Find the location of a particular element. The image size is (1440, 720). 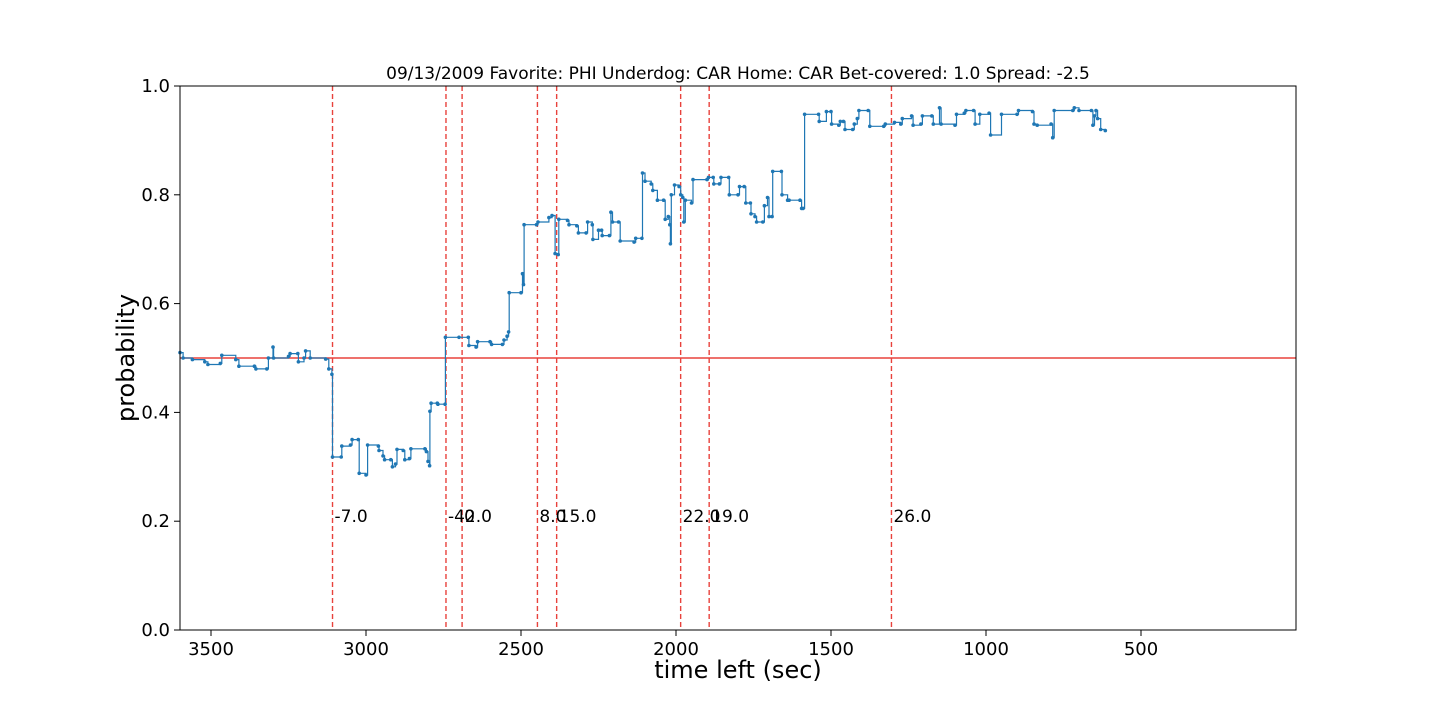

y-tick-label: 0.0 is located at coordinates (155, 630).